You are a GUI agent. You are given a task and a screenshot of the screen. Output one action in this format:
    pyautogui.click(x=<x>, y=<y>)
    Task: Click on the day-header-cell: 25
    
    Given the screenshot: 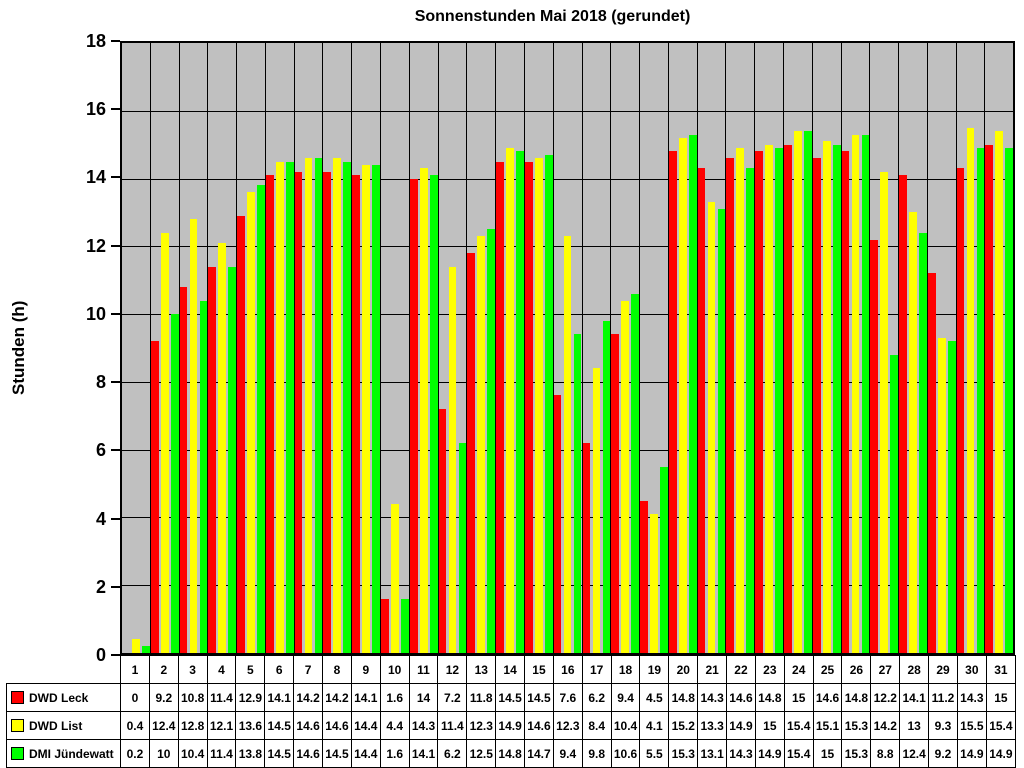 What is the action you would take?
    pyautogui.click(x=827, y=669)
    